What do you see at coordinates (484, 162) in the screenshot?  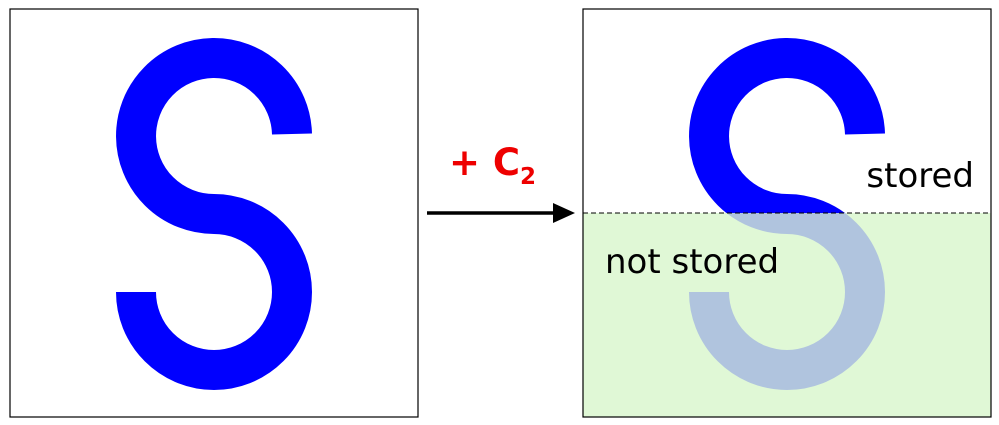 I see `operation-prefix: + C` at bounding box center [484, 162].